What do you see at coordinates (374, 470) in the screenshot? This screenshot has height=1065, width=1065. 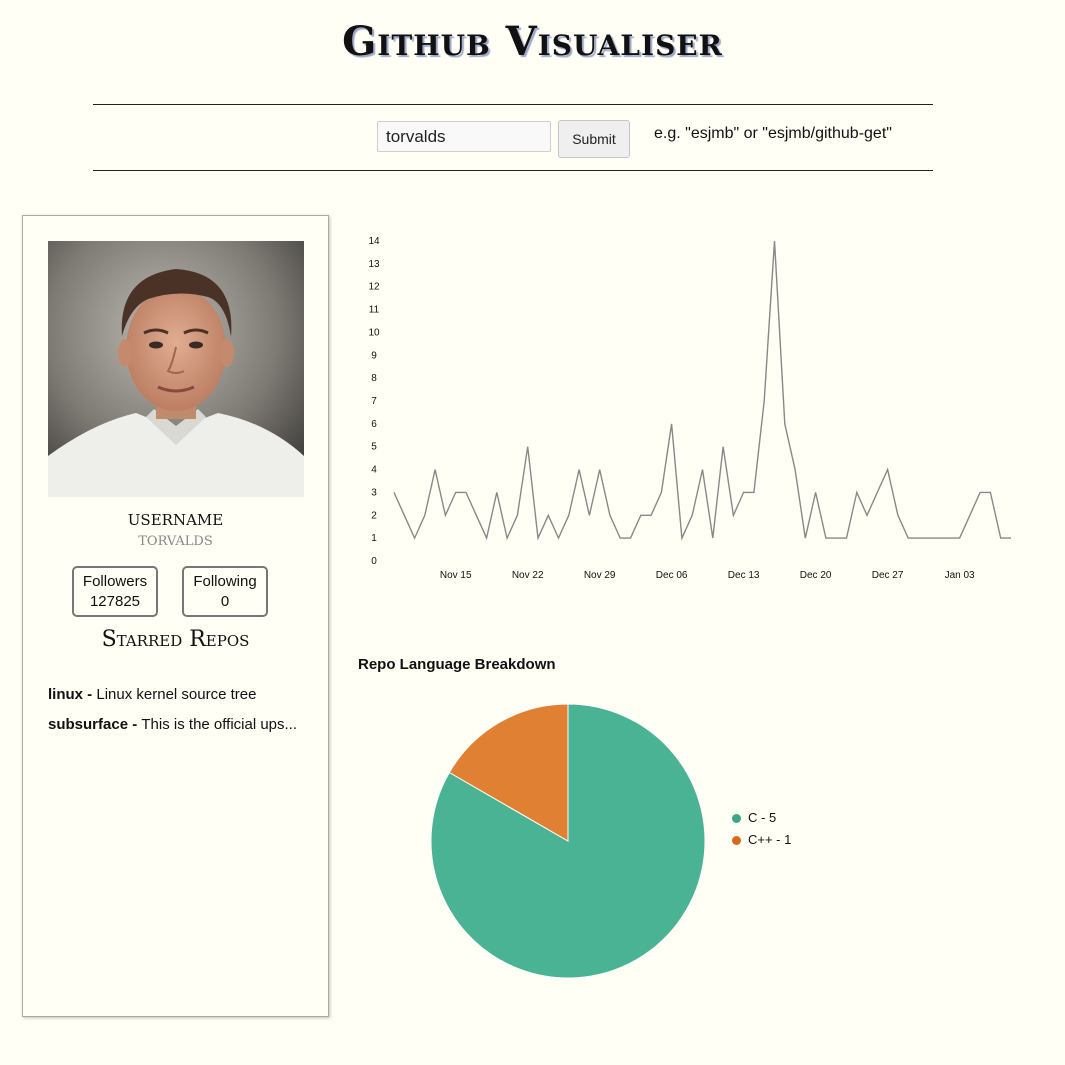 I see `y-tick-label: 4` at bounding box center [374, 470].